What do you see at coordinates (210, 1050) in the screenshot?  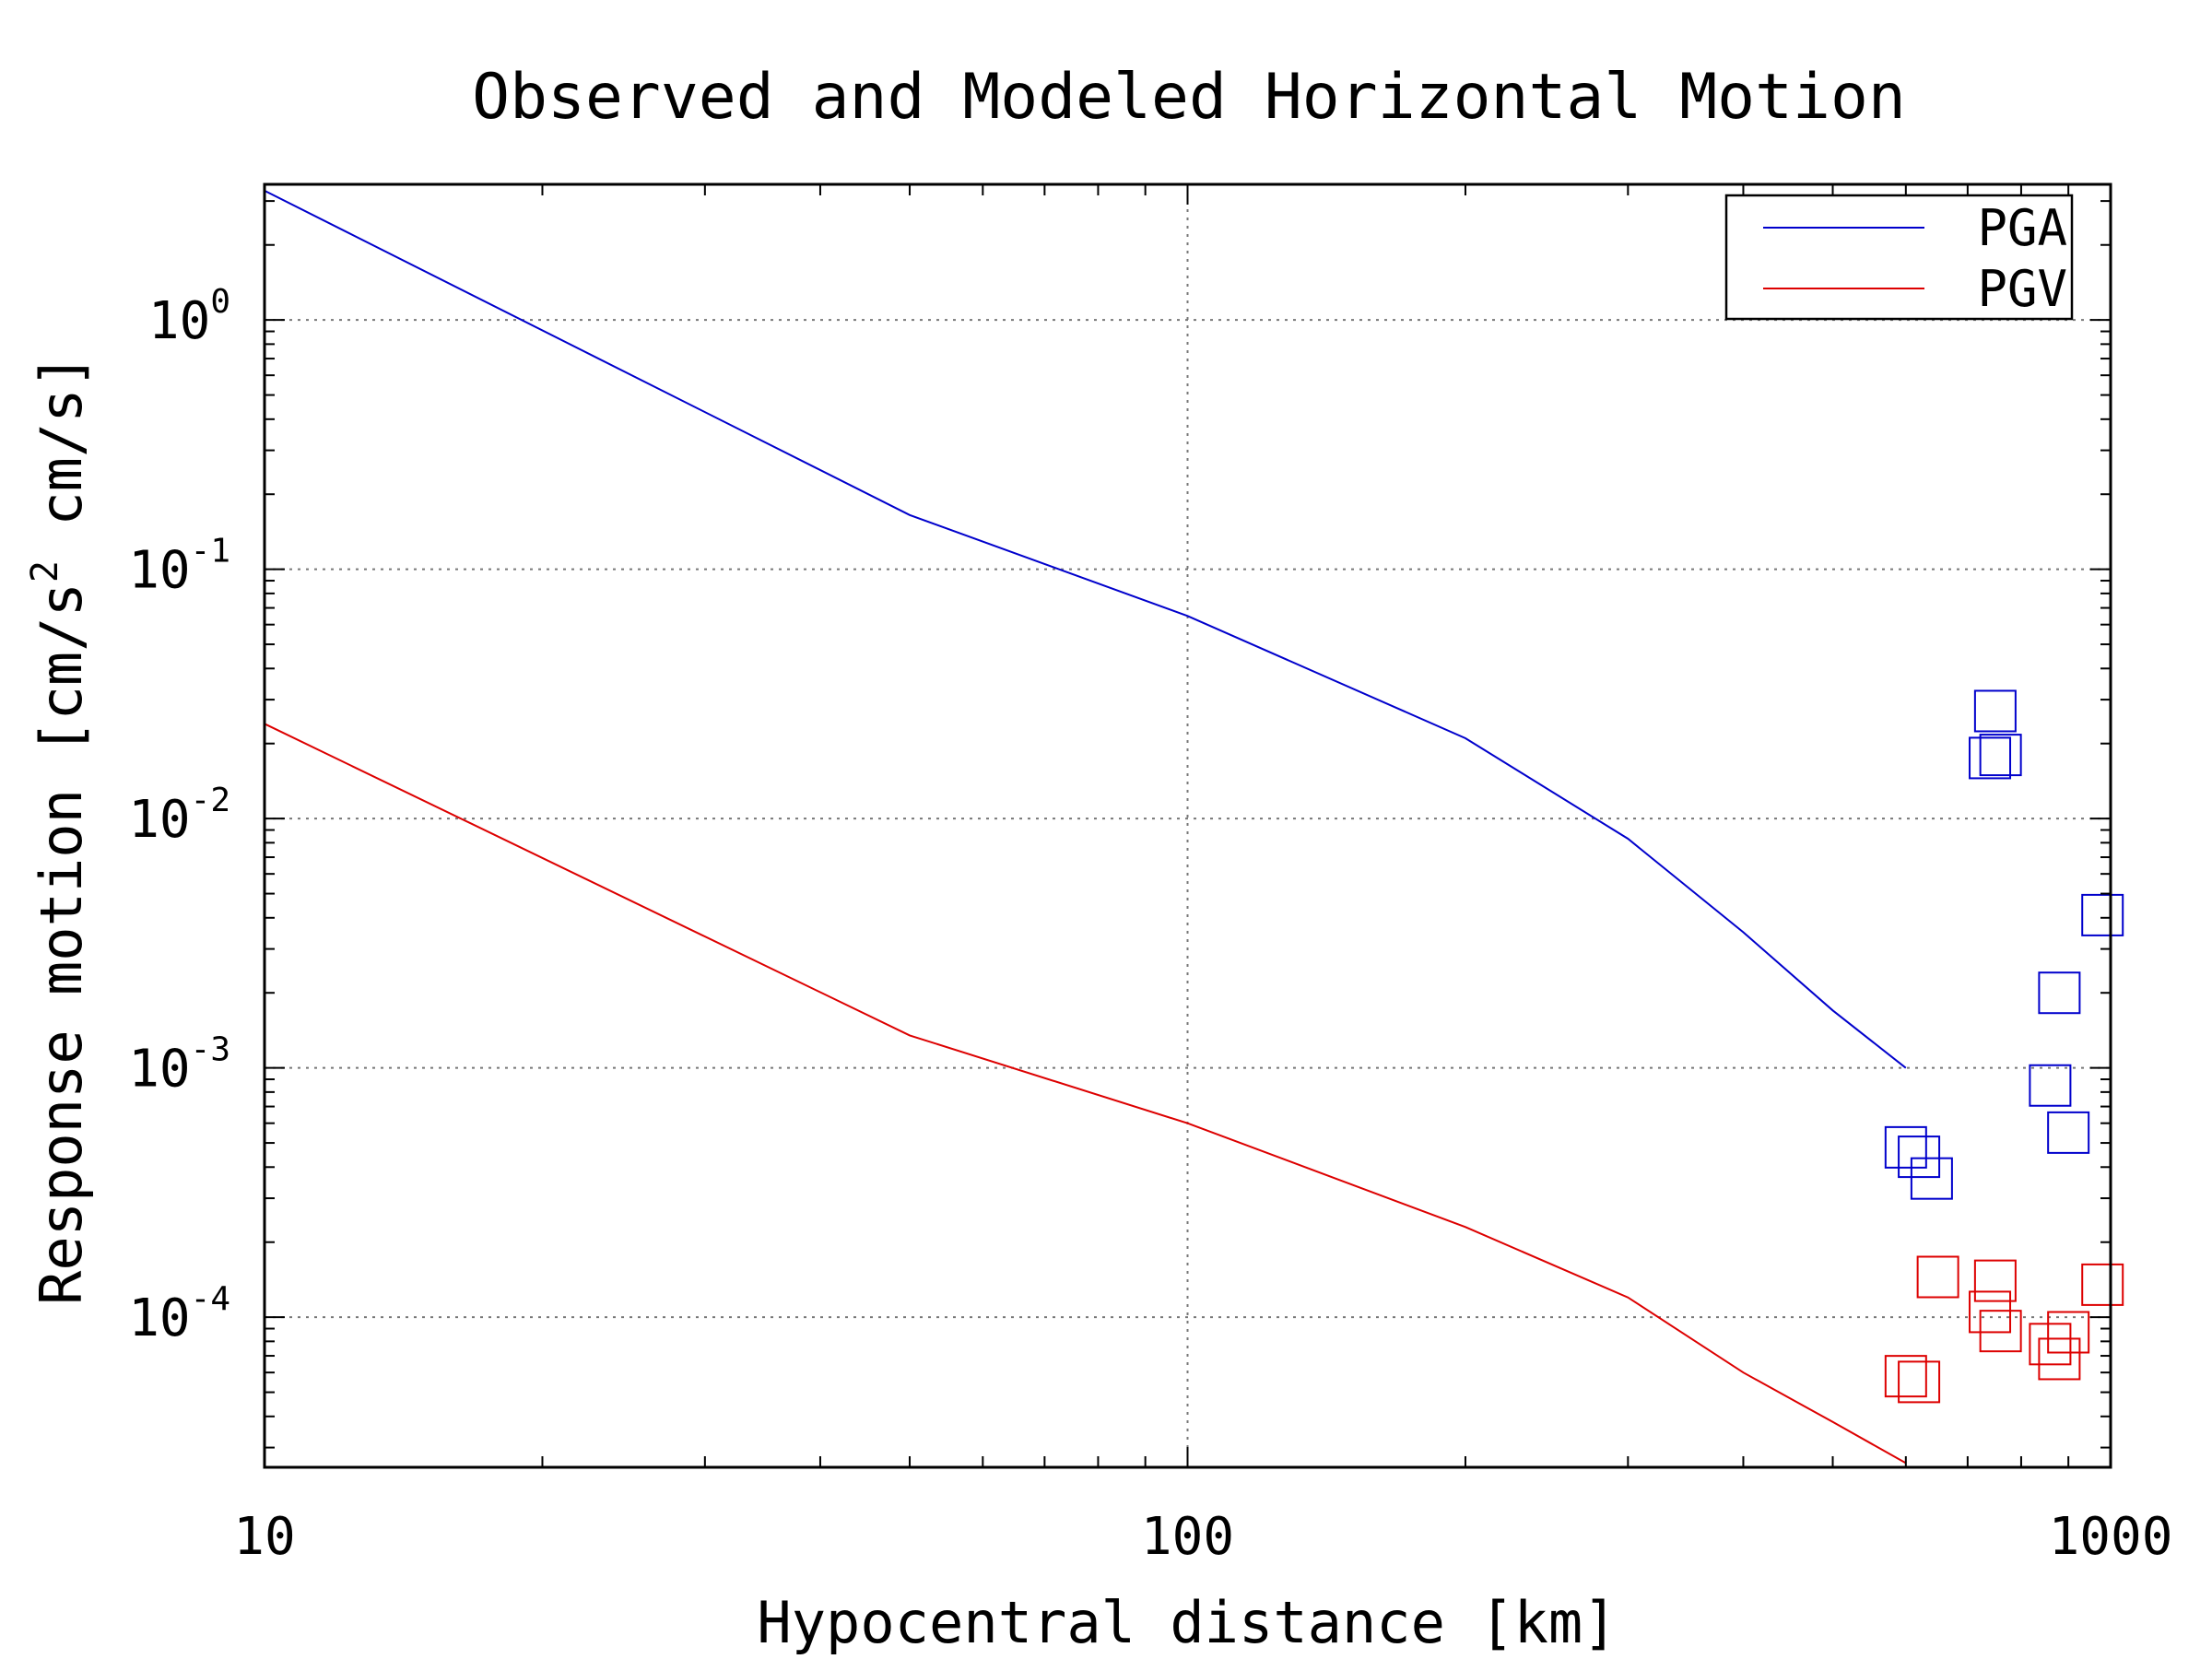 I see `y-tick-exponent: -3` at bounding box center [210, 1050].